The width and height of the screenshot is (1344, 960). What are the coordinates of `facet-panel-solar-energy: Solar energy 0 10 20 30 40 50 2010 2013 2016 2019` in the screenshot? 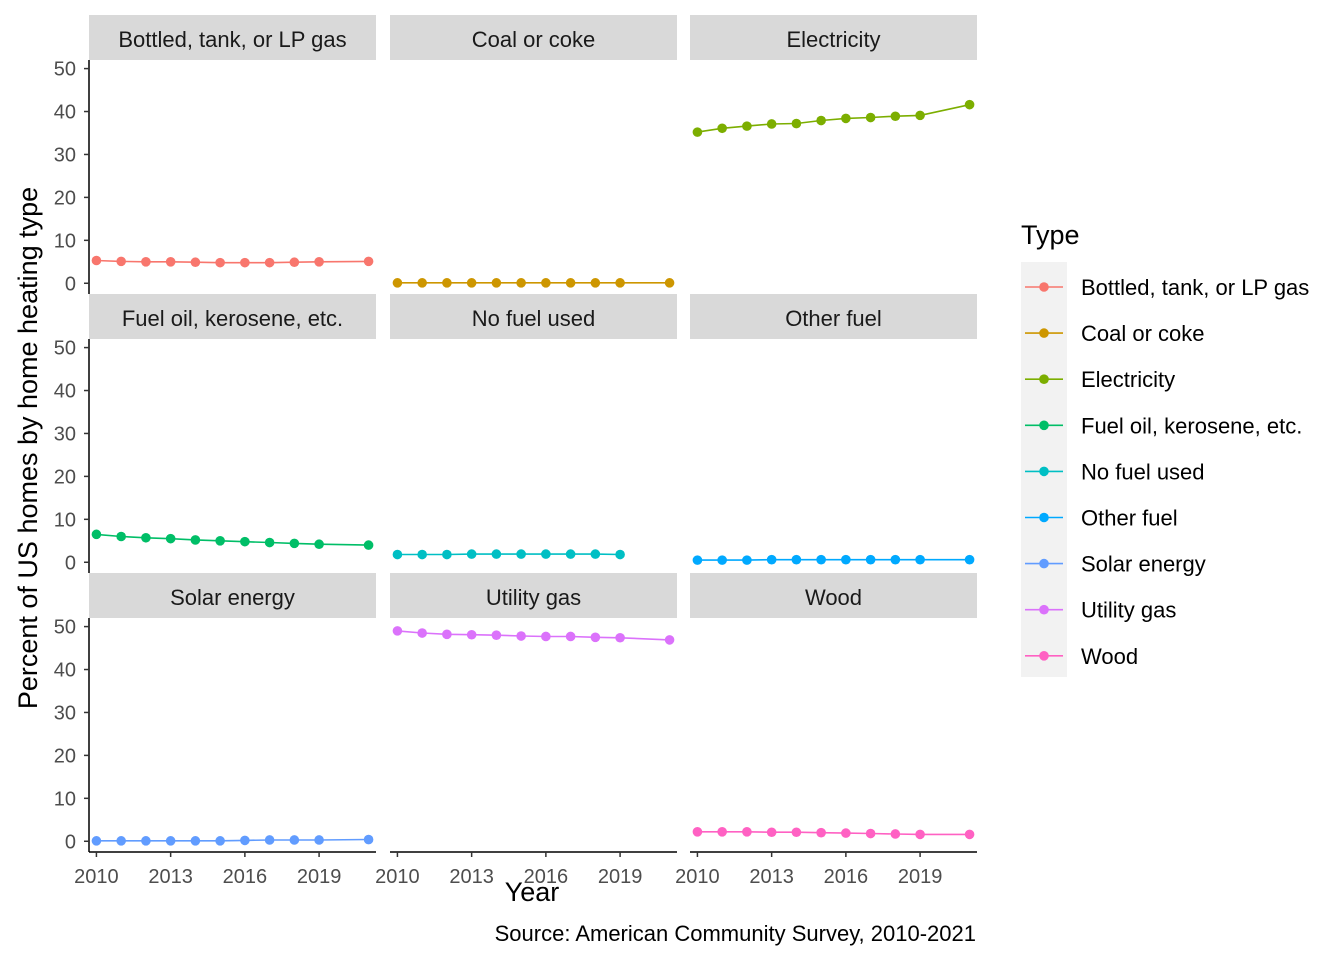 It's located at (215, 730).